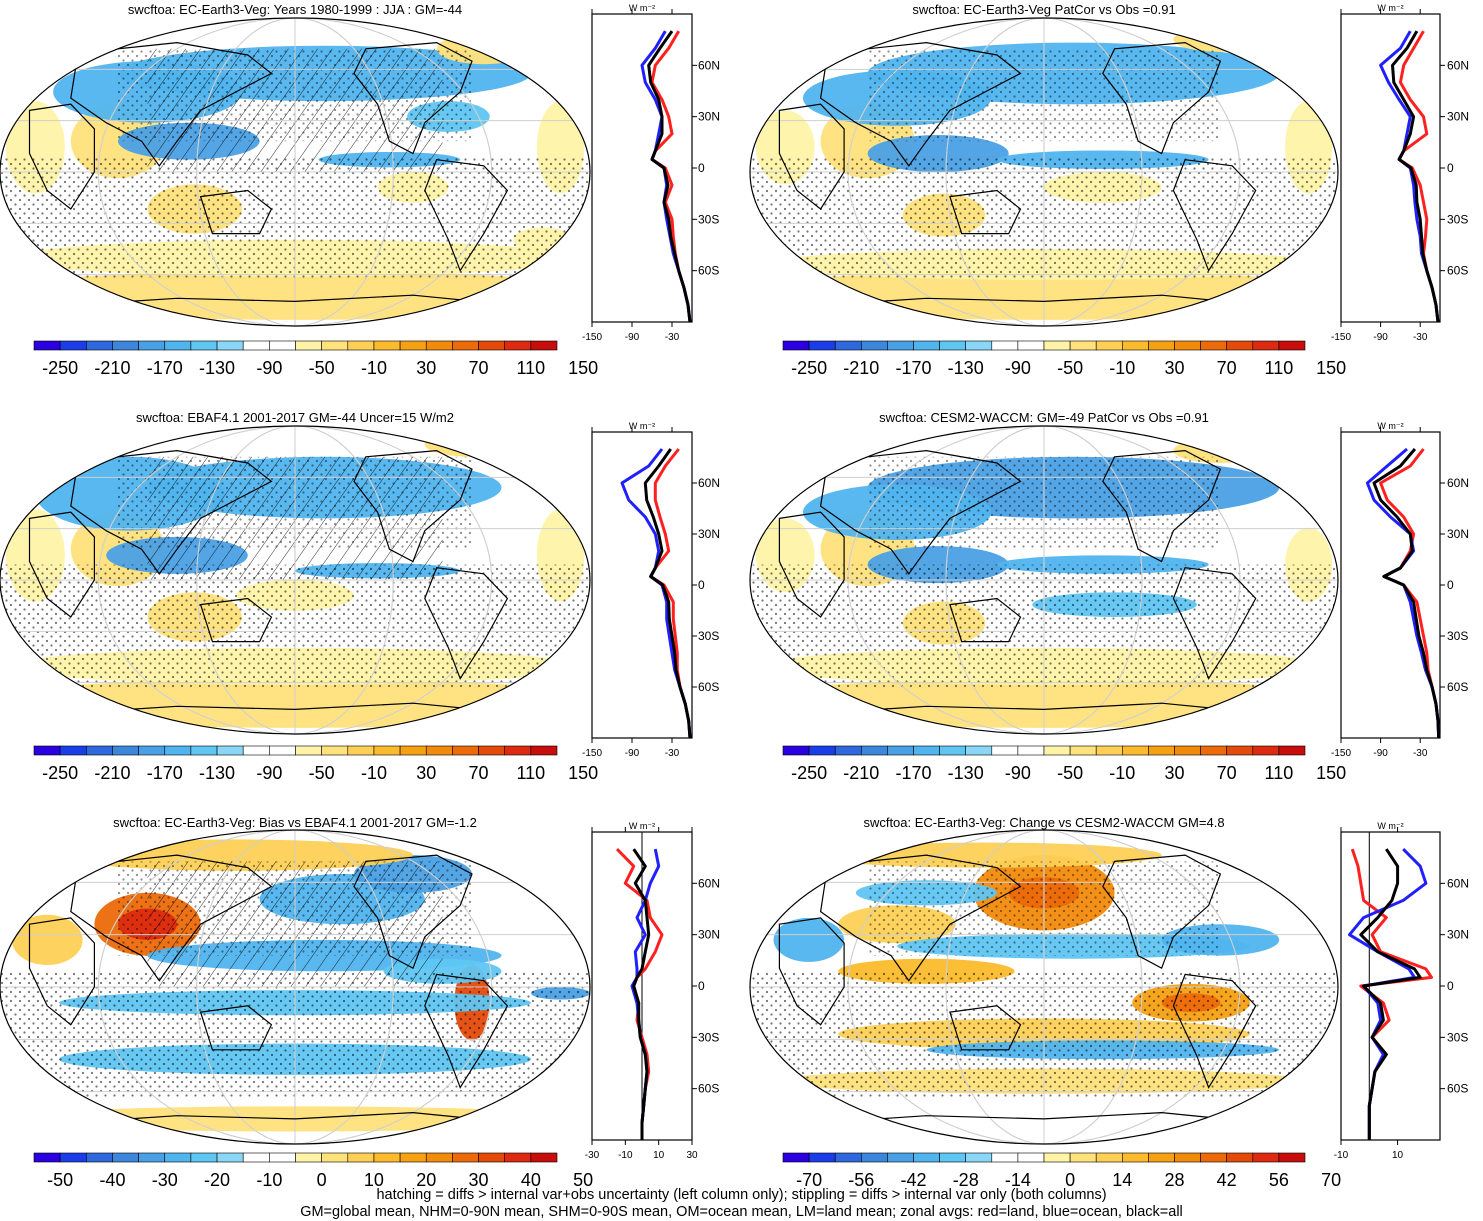  What do you see at coordinates (165, 1180) in the screenshot?
I see `colorbar-label: -30` at bounding box center [165, 1180].